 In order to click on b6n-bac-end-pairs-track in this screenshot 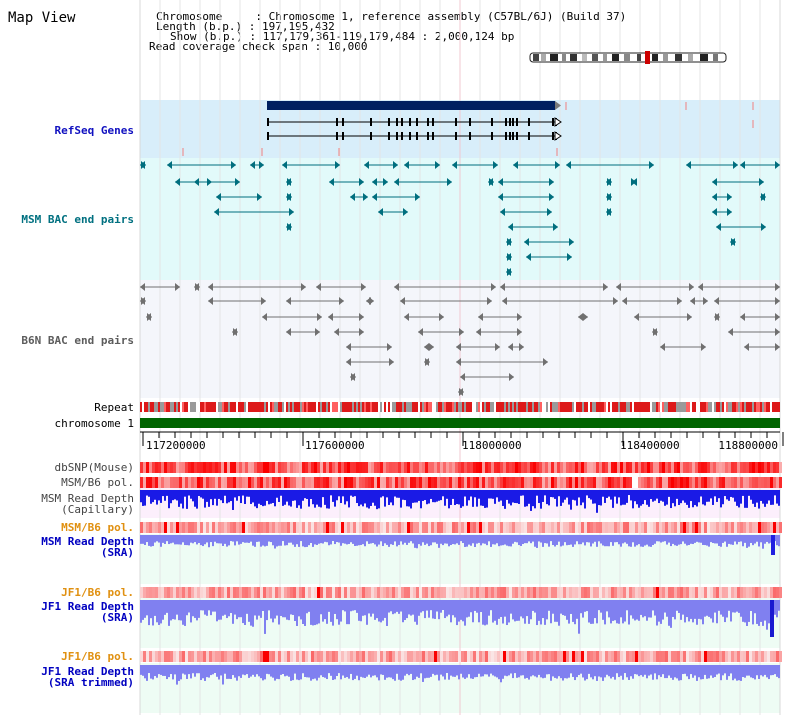, I will do `click(460, 339)`.